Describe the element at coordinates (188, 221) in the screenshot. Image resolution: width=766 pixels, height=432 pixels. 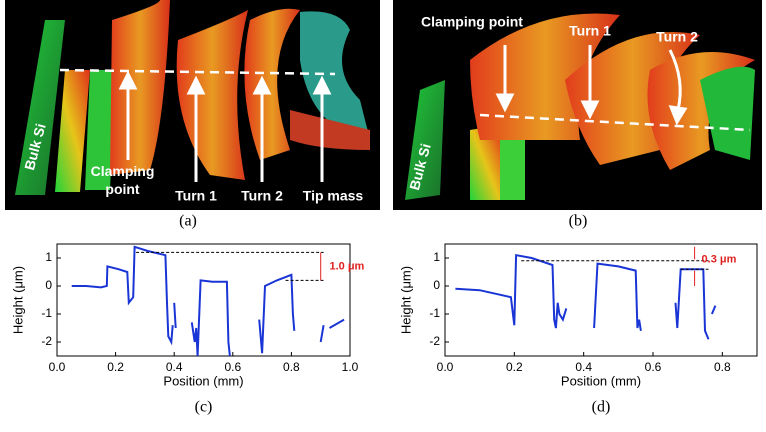
I see `panel-caption: (a)` at that location.